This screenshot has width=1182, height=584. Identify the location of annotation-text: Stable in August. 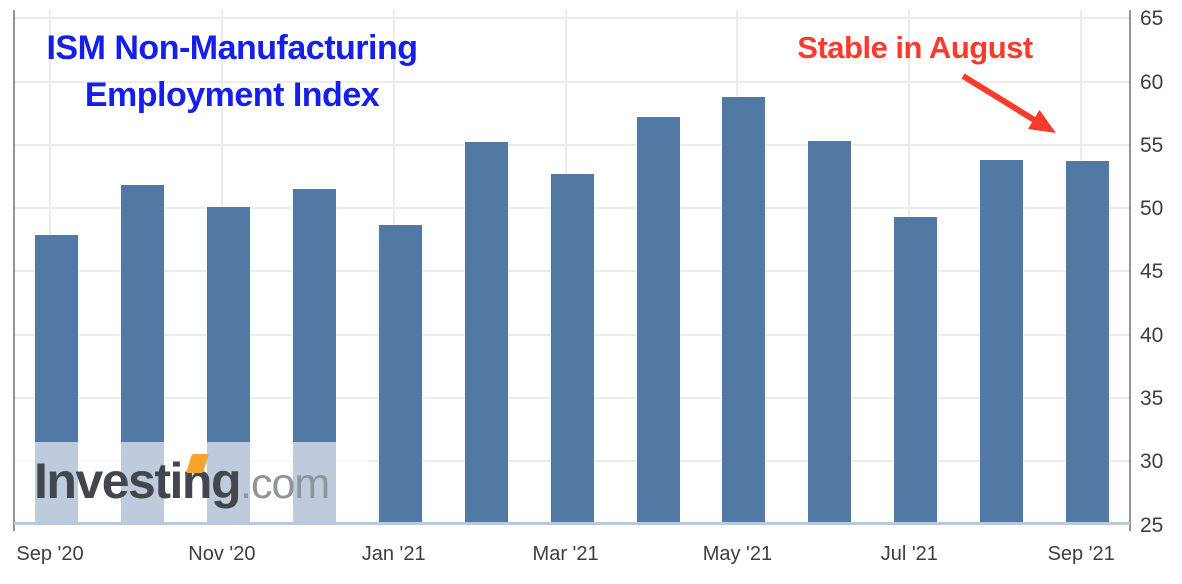
(915, 47).